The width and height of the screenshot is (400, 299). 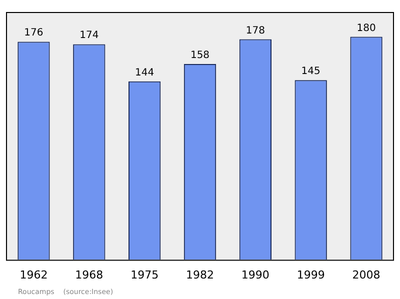 What do you see at coordinates (89, 36) in the screenshot?
I see `data-label: 174` at bounding box center [89, 36].